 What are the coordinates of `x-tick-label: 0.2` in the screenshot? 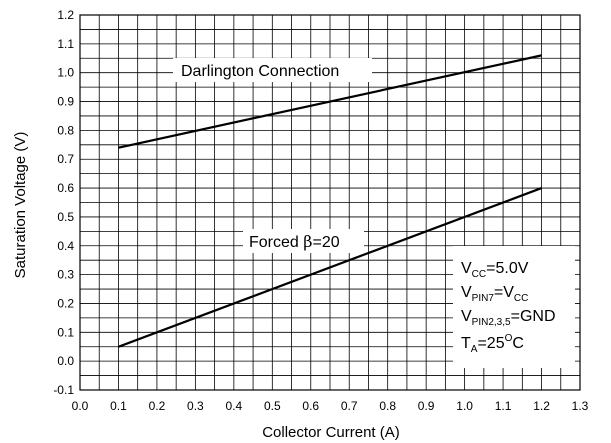 It's located at (157, 406).